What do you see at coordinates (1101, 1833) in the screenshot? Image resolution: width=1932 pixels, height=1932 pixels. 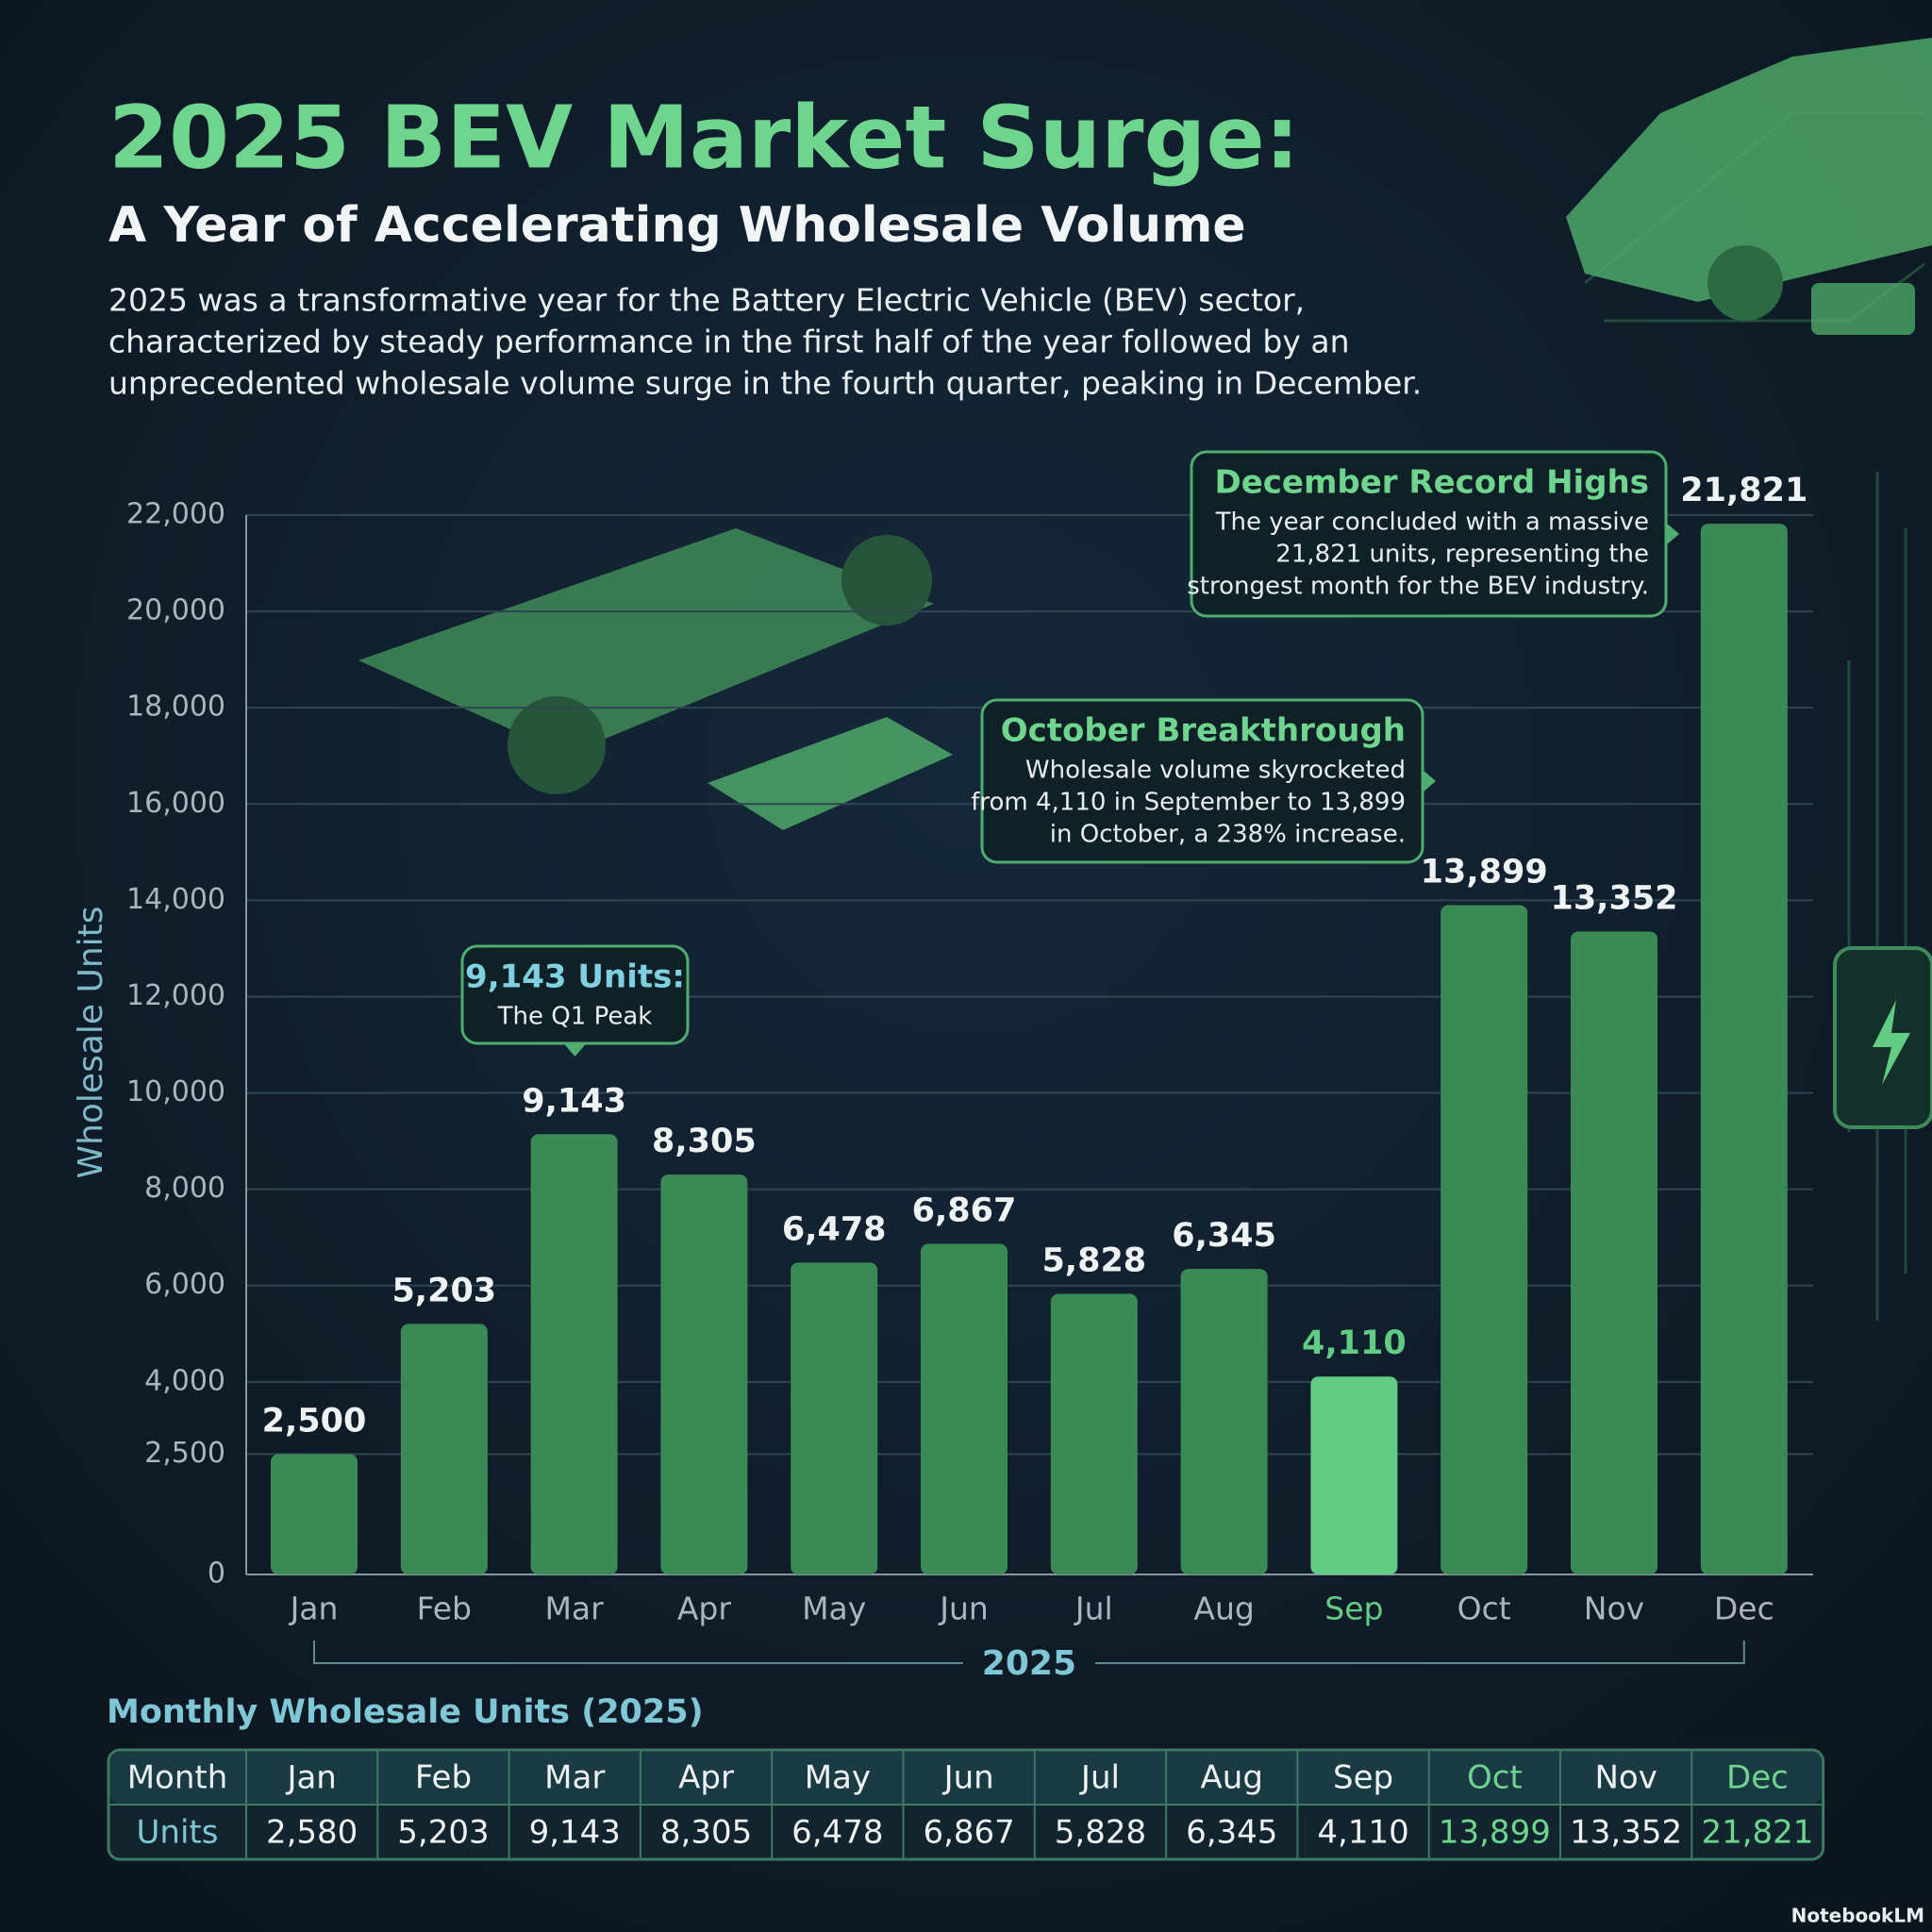 I see `table-cell: 5,828` at bounding box center [1101, 1833].